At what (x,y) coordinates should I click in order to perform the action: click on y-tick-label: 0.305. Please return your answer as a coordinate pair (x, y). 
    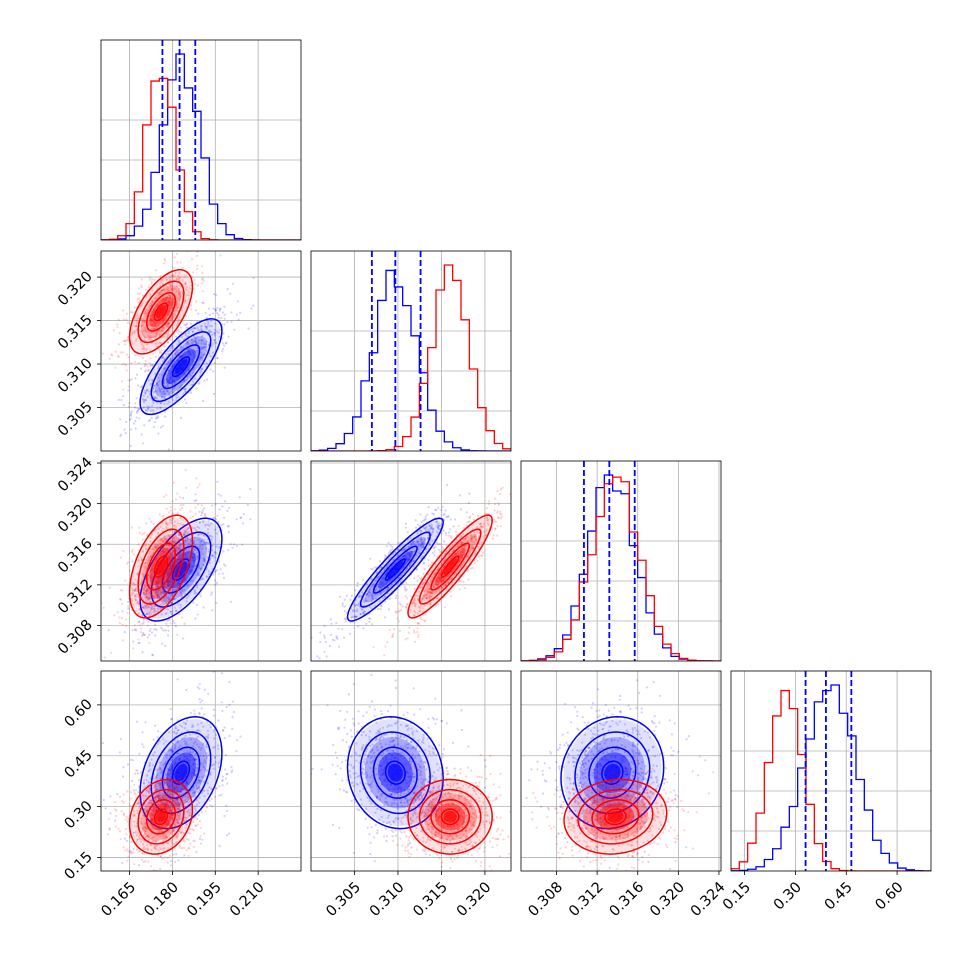
    Looking at the image, I should click on (75, 419).